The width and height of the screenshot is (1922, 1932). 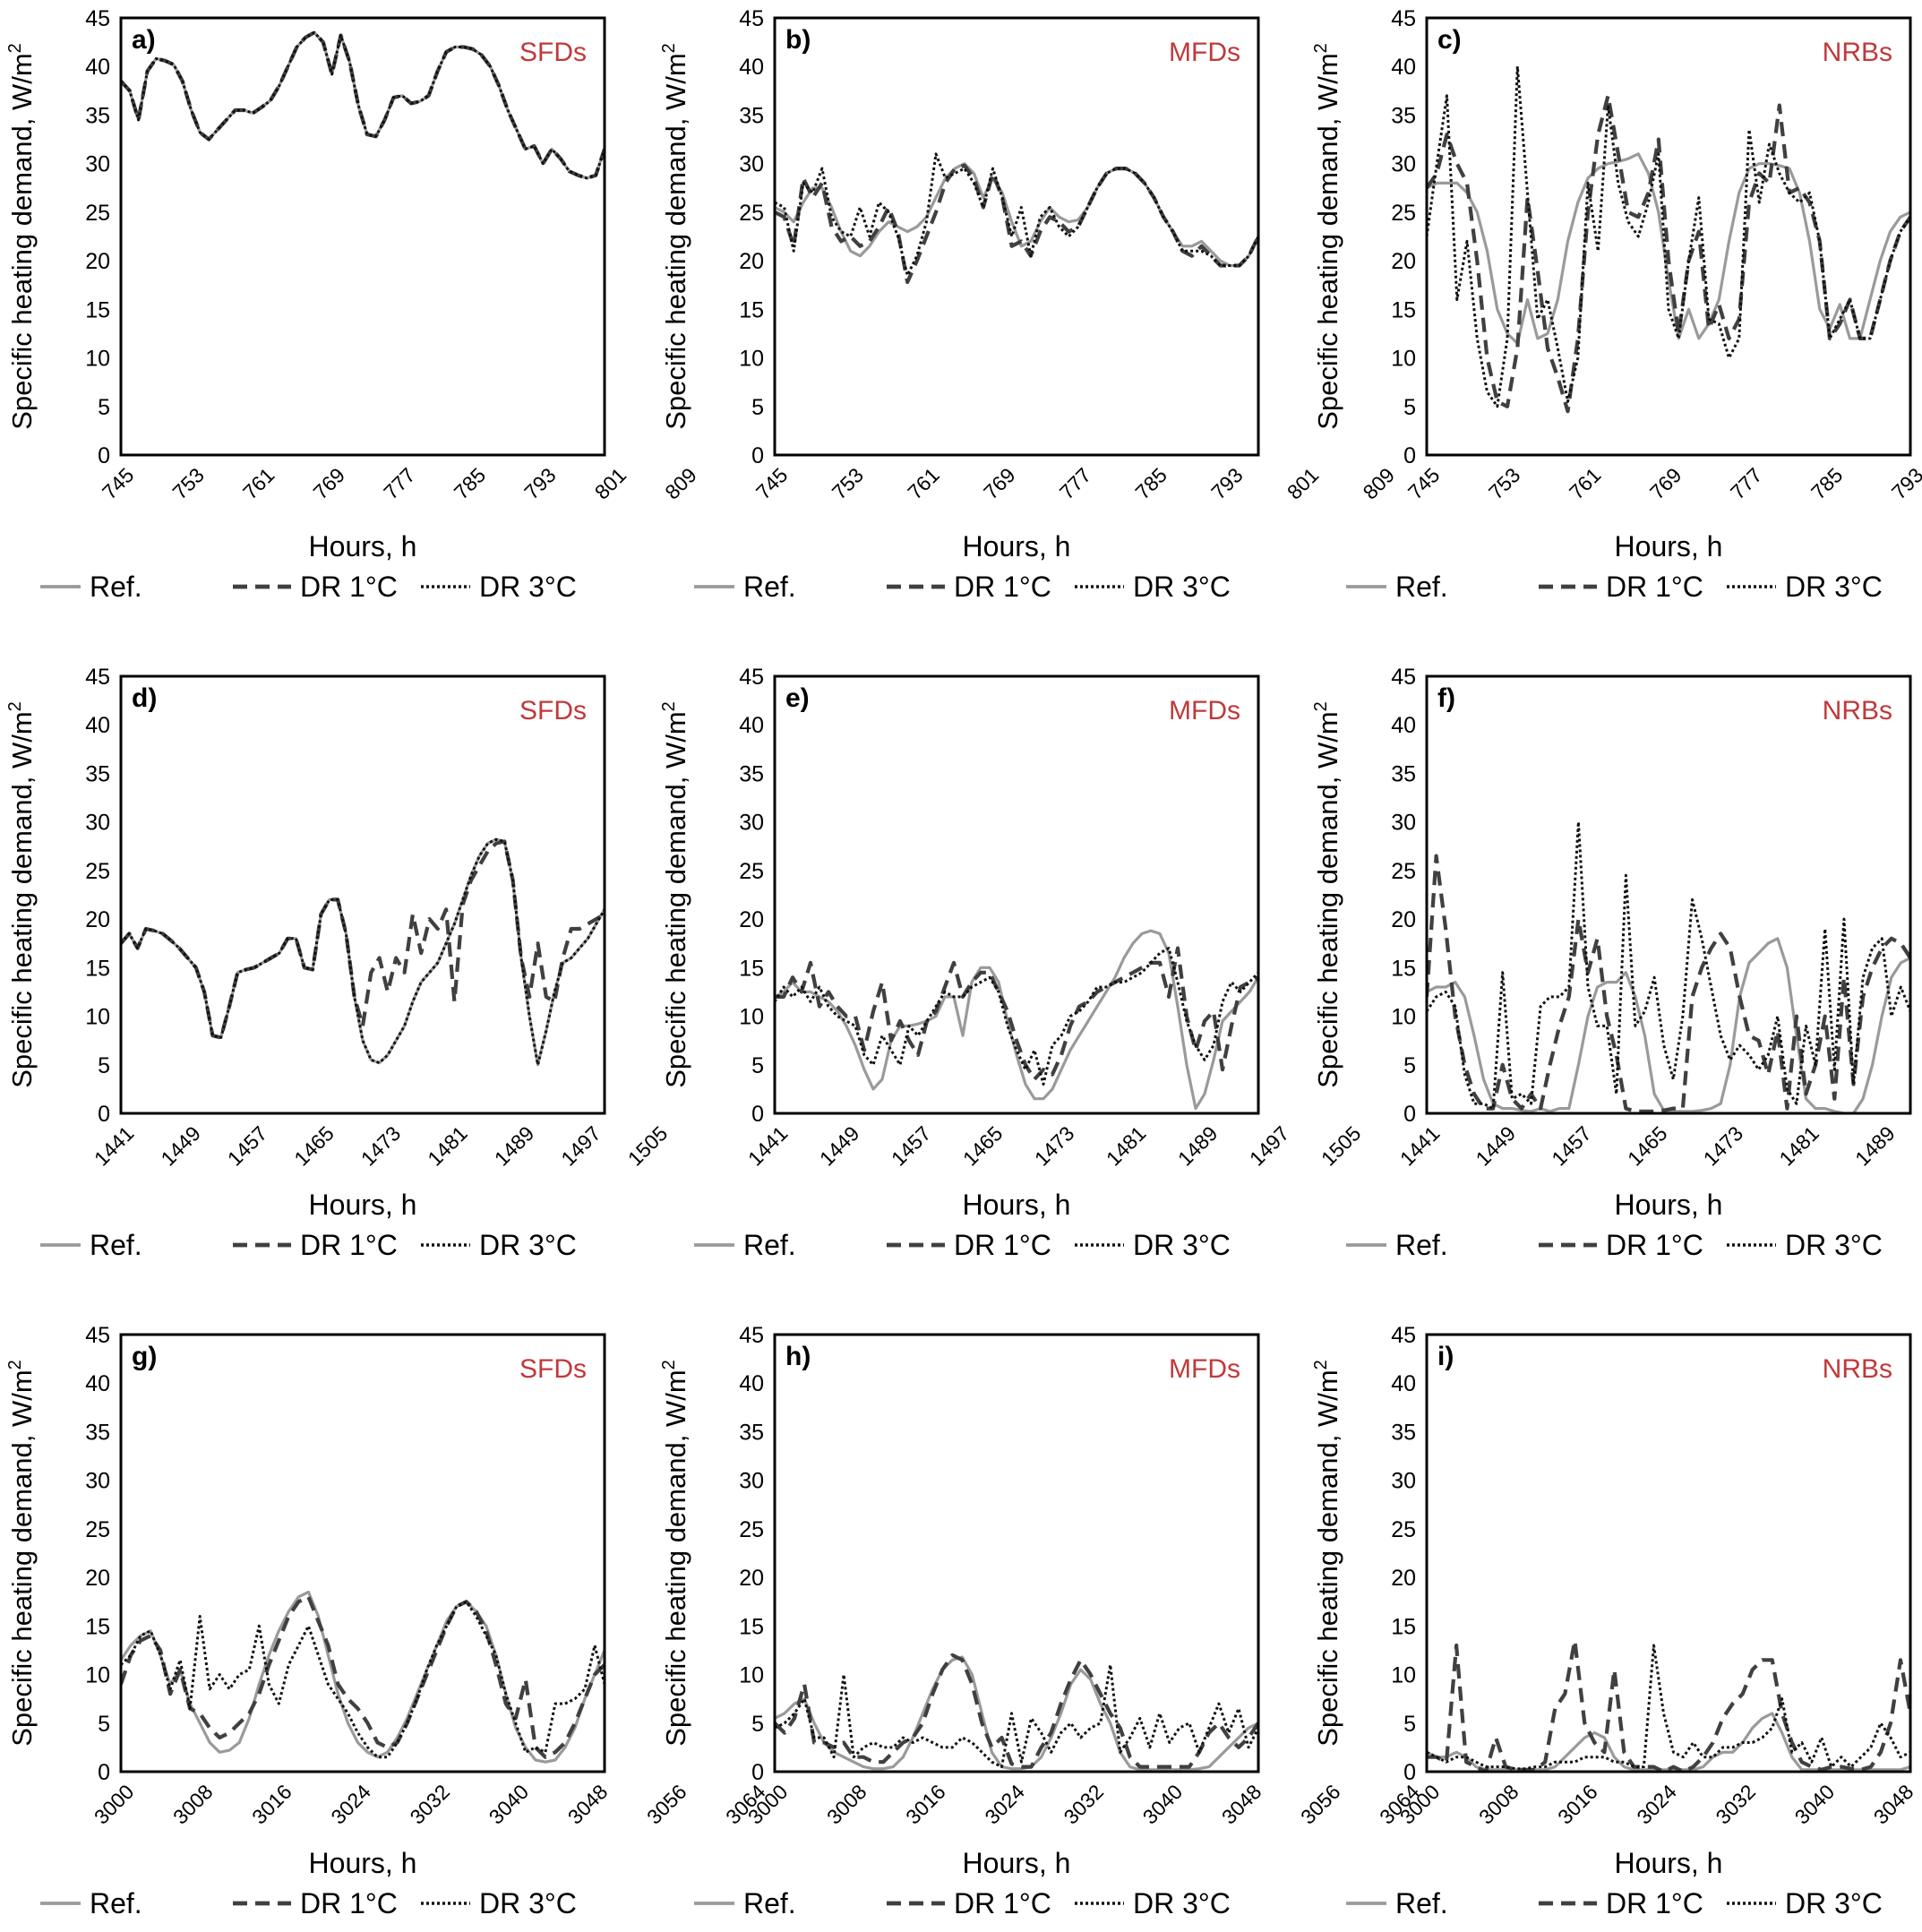 What do you see at coordinates (1585, 483) in the screenshot?
I see `x-tick-label: 761` at bounding box center [1585, 483].